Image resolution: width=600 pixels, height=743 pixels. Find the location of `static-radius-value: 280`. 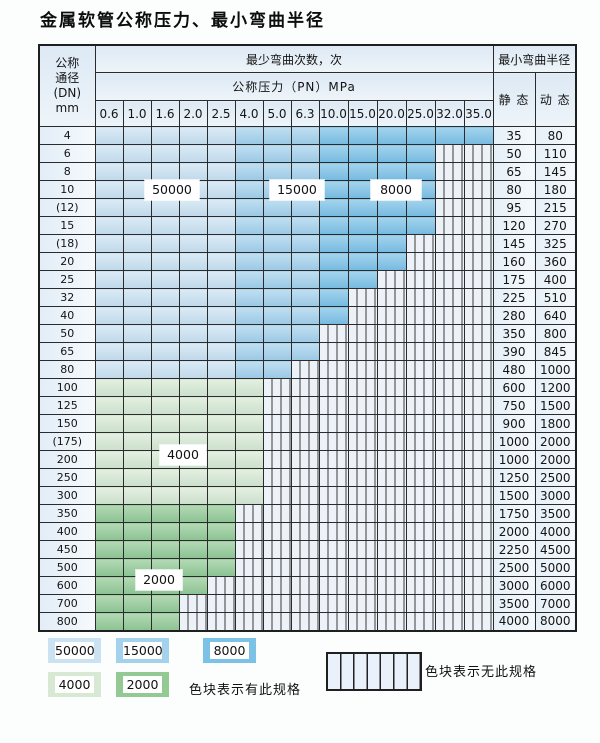

static-radius-value: 280 is located at coordinates (514, 315).